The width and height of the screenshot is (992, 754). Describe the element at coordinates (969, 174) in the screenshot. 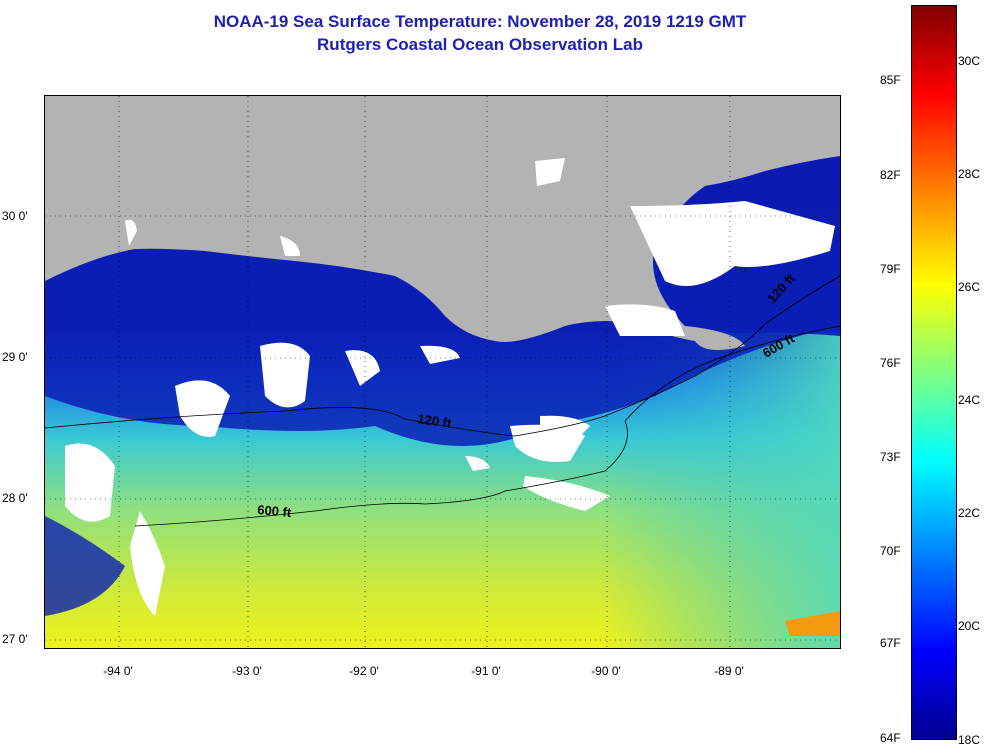

I see `colorbar-c-28: 28C` at that location.